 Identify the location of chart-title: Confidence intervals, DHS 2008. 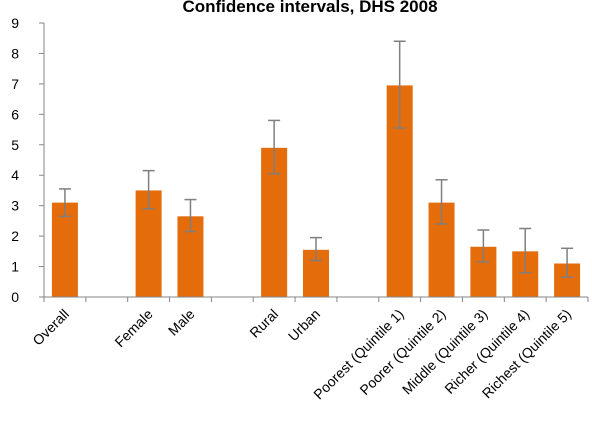
(309, 8).